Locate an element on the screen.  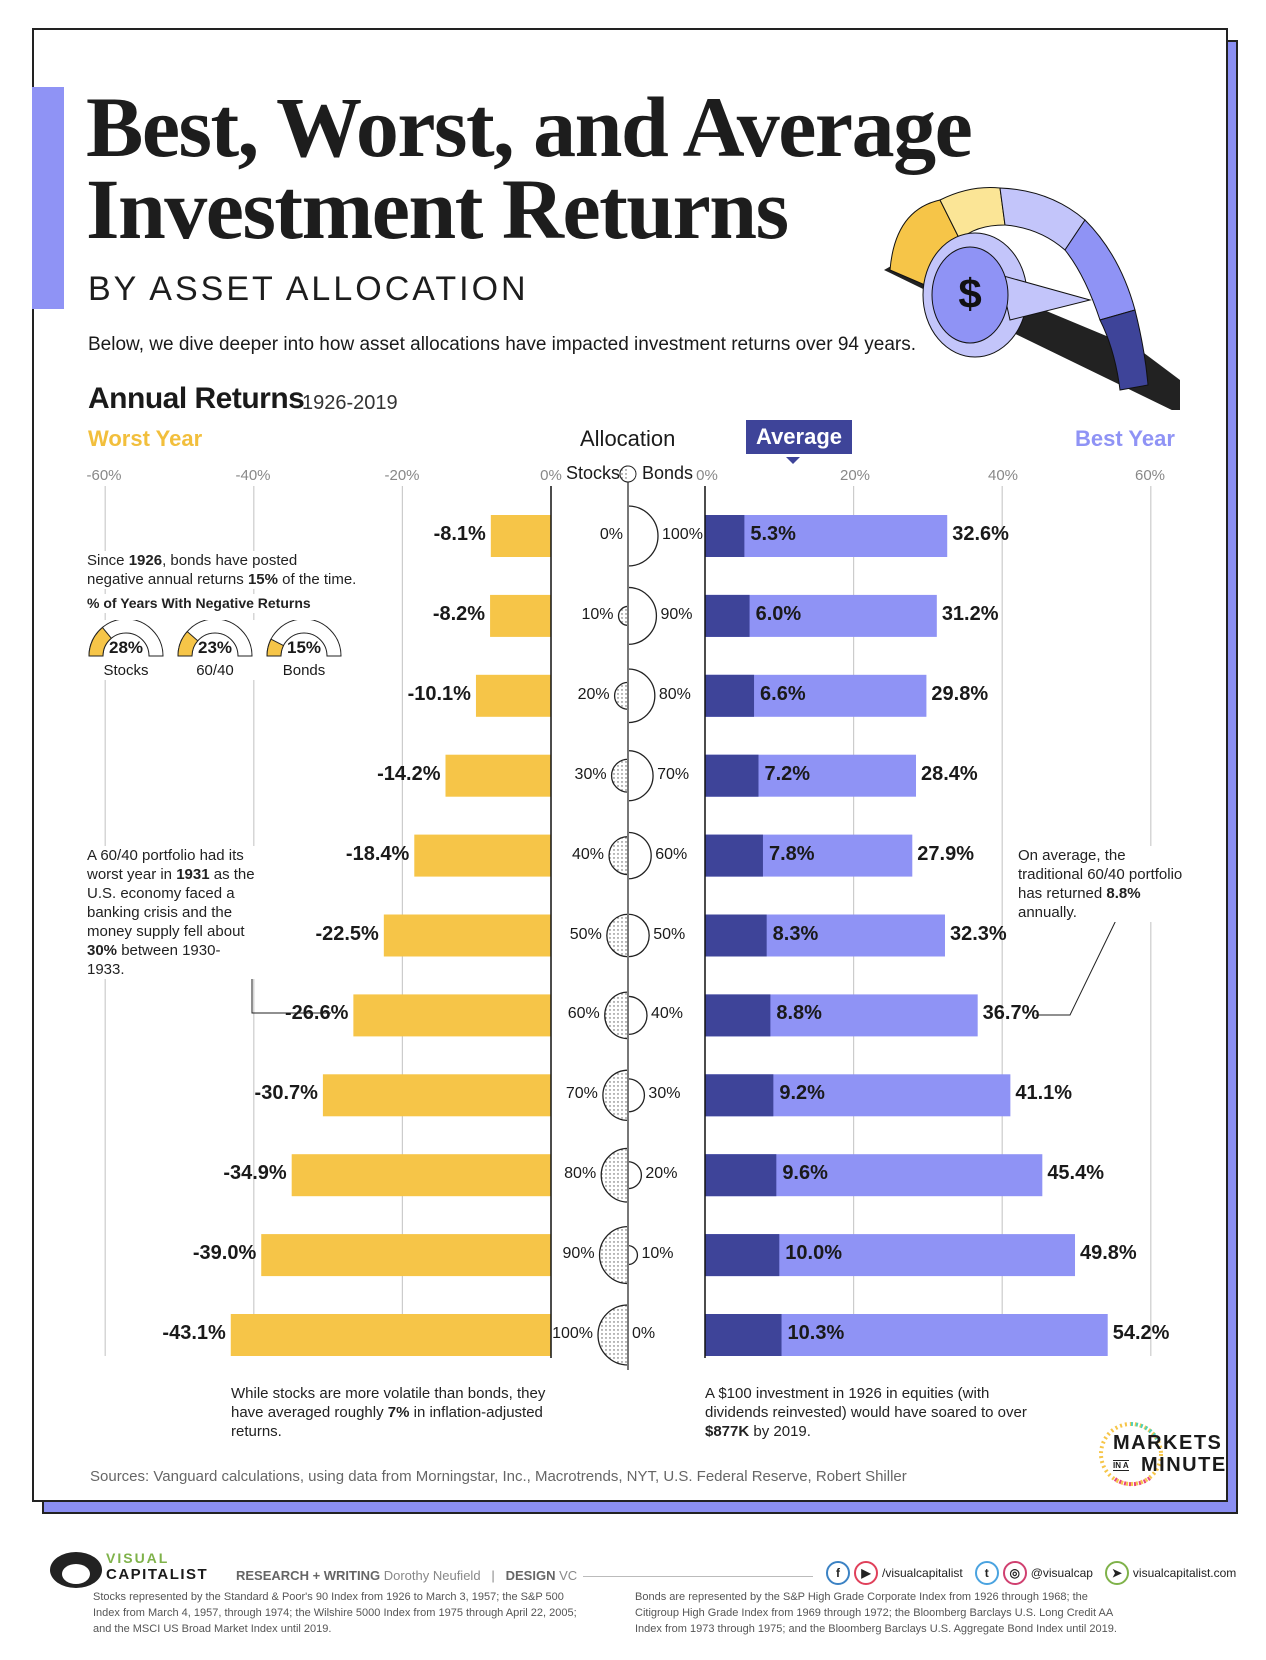
stocks-allocation-label: 20% is located at coordinates (593, 694).